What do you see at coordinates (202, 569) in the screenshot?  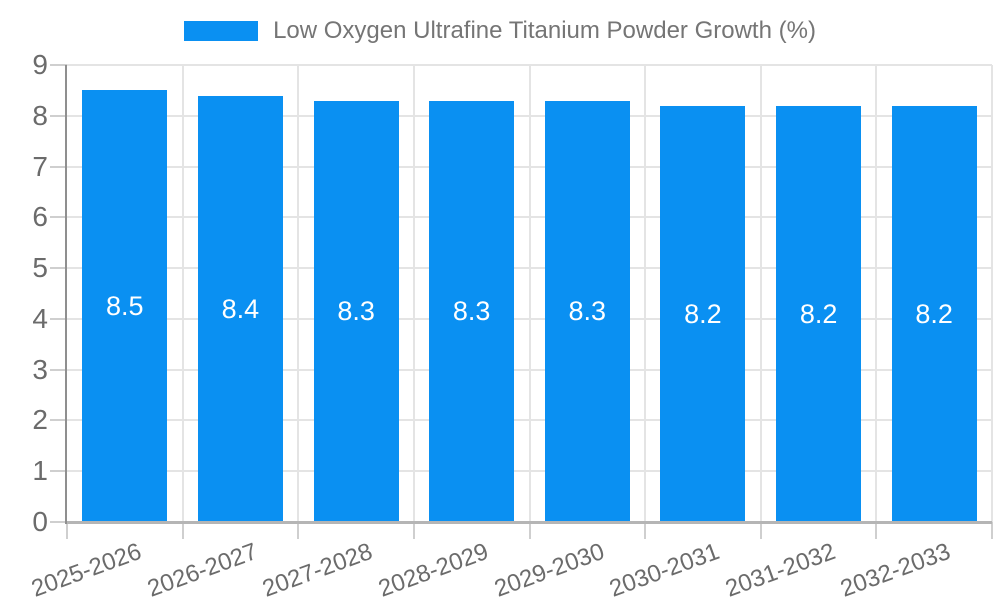 I see `x-axis-label: 2026-2027` at bounding box center [202, 569].